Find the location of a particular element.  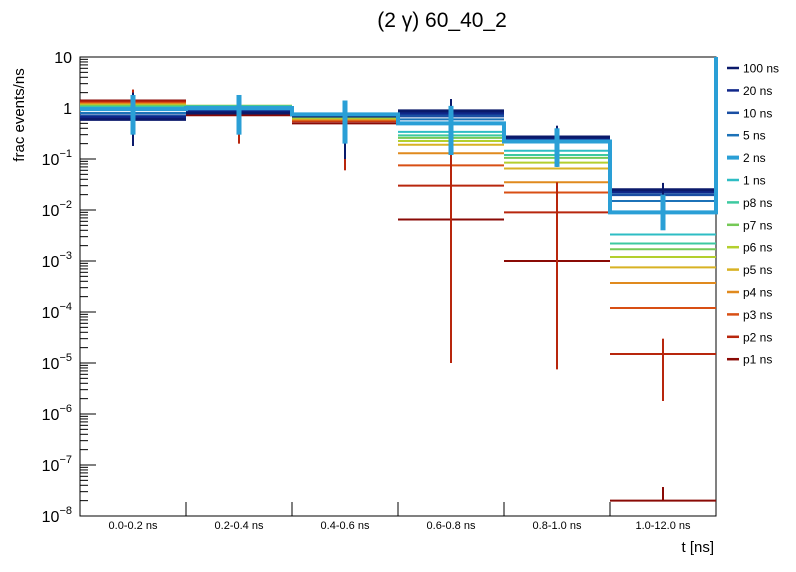

legend-label: p3 ns is located at coordinates (757, 315).